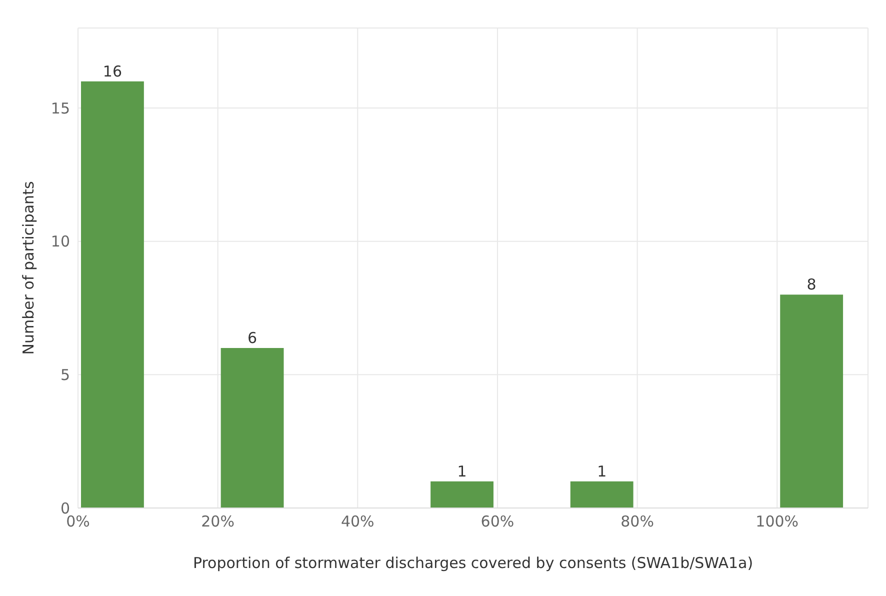 The width and height of the screenshot is (886, 596). What do you see at coordinates (357, 521) in the screenshot?
I see `x-tick-label: 40%` at bounding box center [357, 521].